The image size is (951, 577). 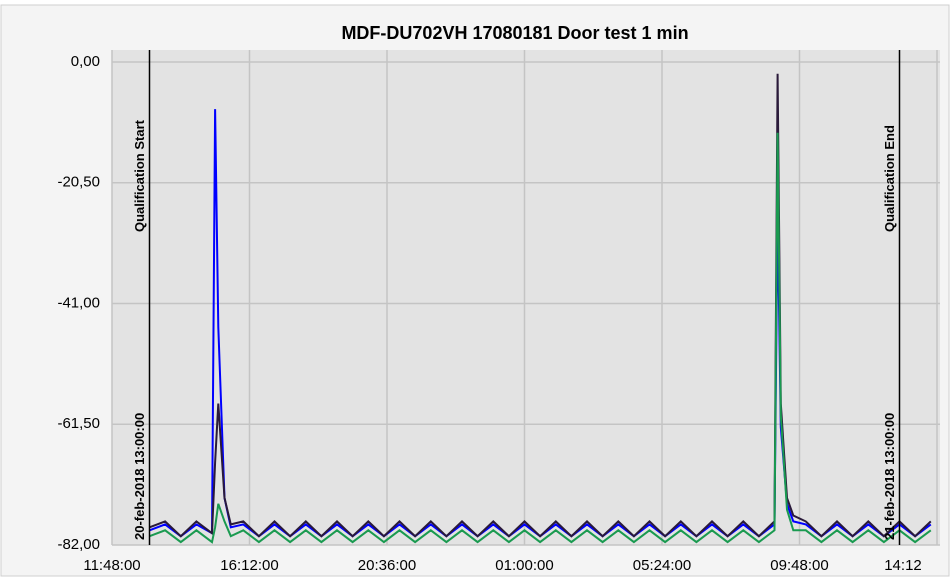 I want to click on x-tick-label: 11:48:00, so click(x=111, y=565).